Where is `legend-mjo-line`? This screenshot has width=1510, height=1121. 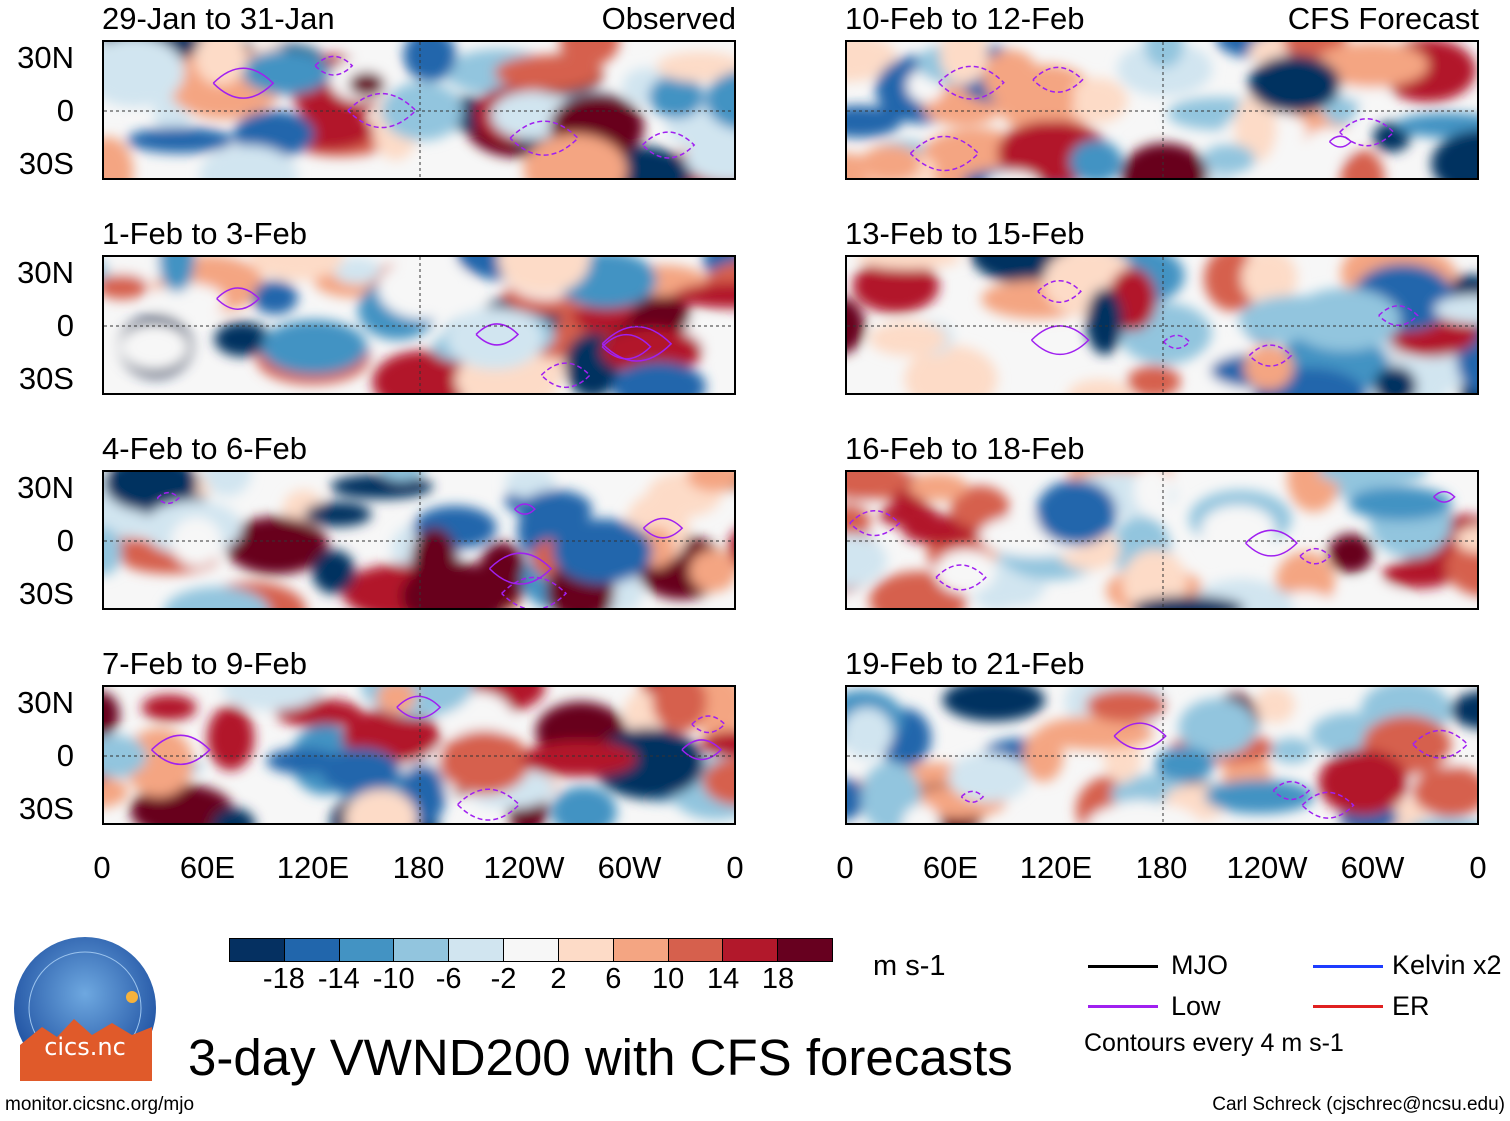 legend-mjo-line is located at coordinates (1123, 966).